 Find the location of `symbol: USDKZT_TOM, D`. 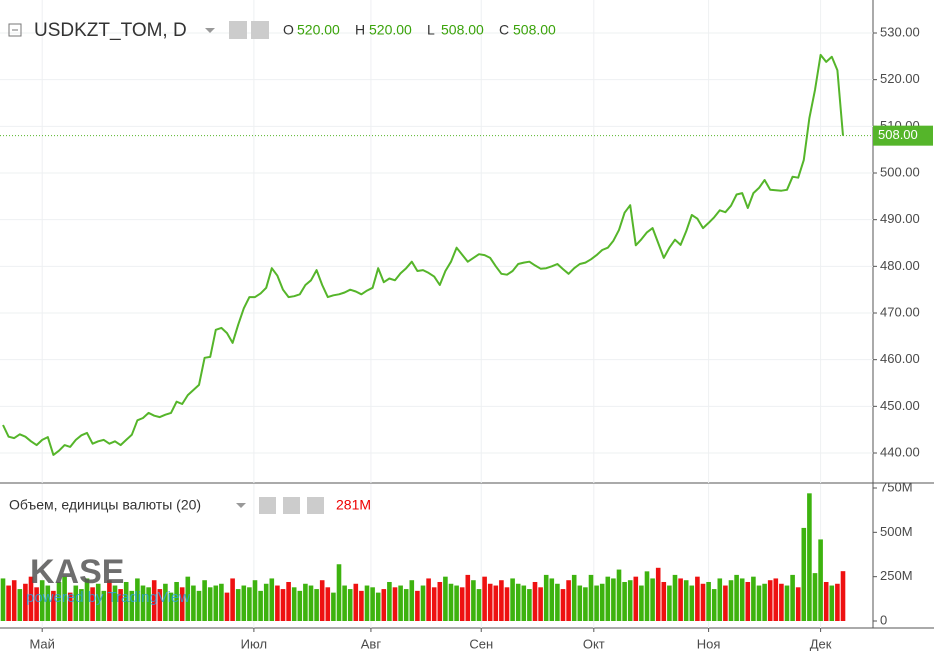

symbol: USDKZT_TOM, D is located at coordinates (110, 30).